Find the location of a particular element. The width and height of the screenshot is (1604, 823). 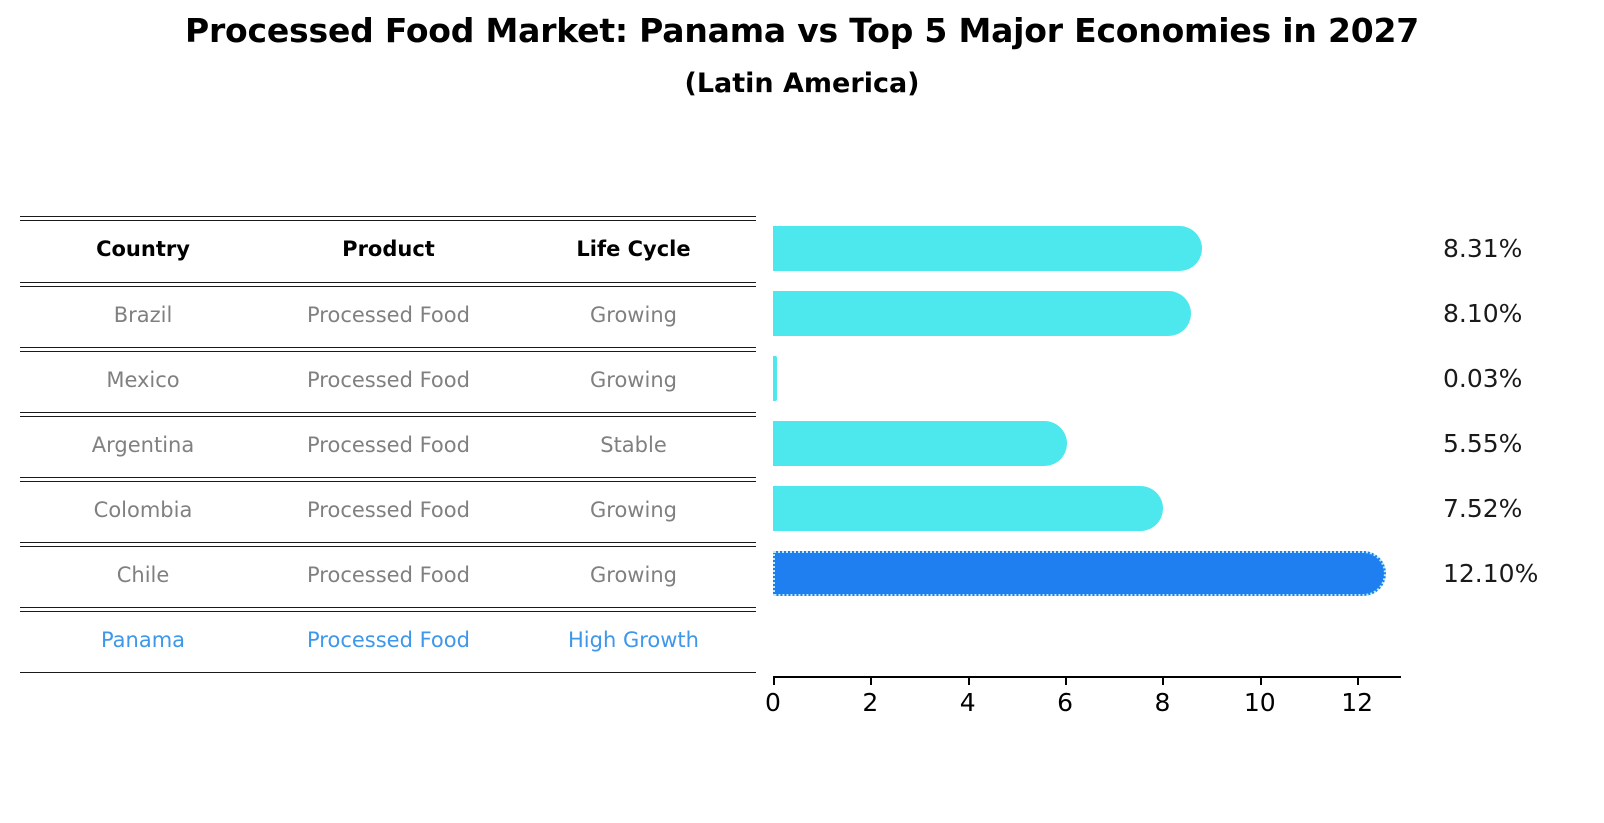

bar-panama is located at coordinates (1080, 573).